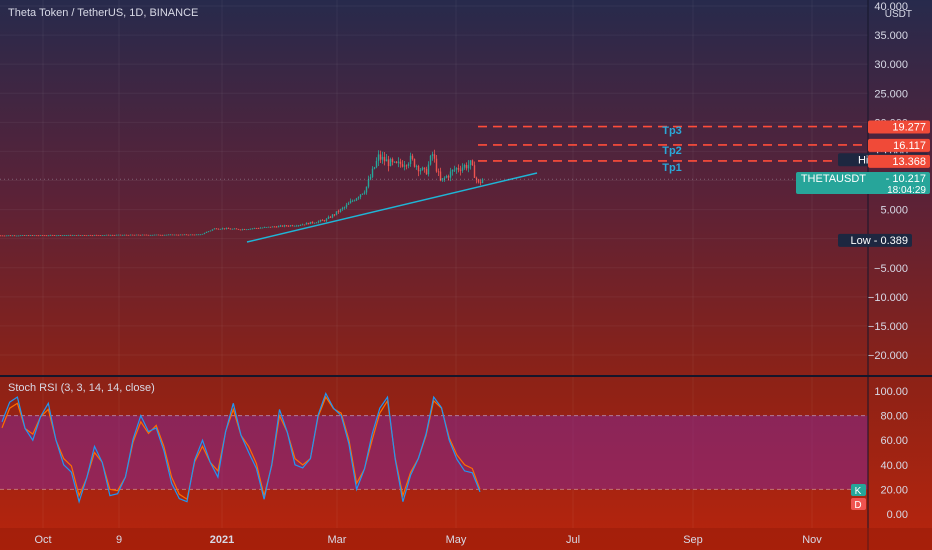 Image resolution: width=932 pixels, height=550 pixels. What do you see at coordinates (672, 131) in the screenshot?
I see `target-label-tp3: Tp3` at bounding box center [672, 131].